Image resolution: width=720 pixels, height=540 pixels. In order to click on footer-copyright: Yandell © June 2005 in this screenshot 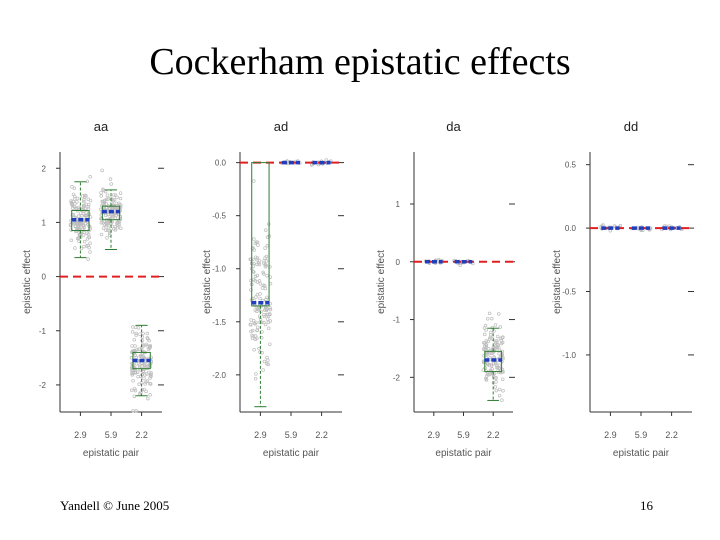, I will do `click(115, 505)`.